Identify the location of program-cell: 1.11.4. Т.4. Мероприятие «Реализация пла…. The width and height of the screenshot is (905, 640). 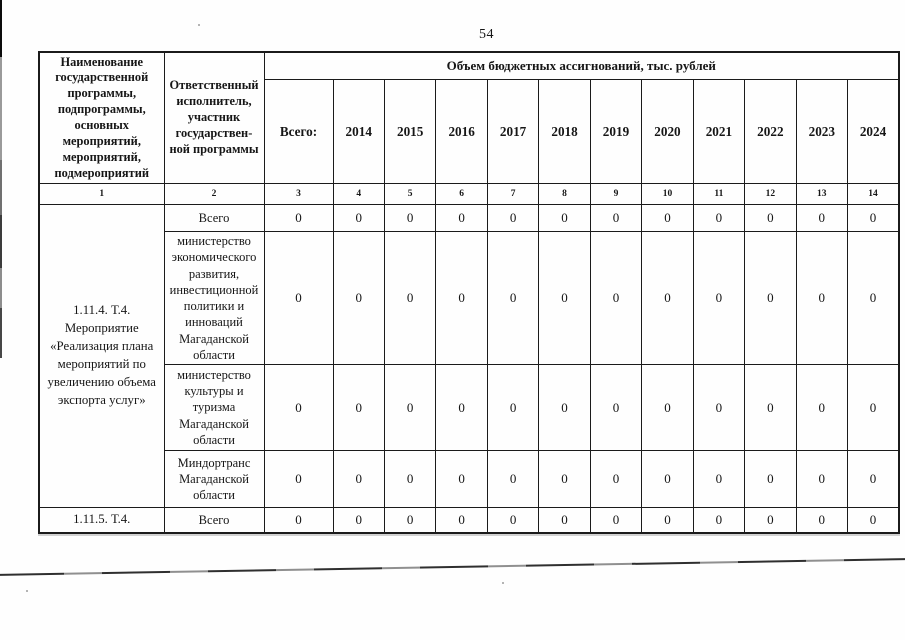
(101, 356).